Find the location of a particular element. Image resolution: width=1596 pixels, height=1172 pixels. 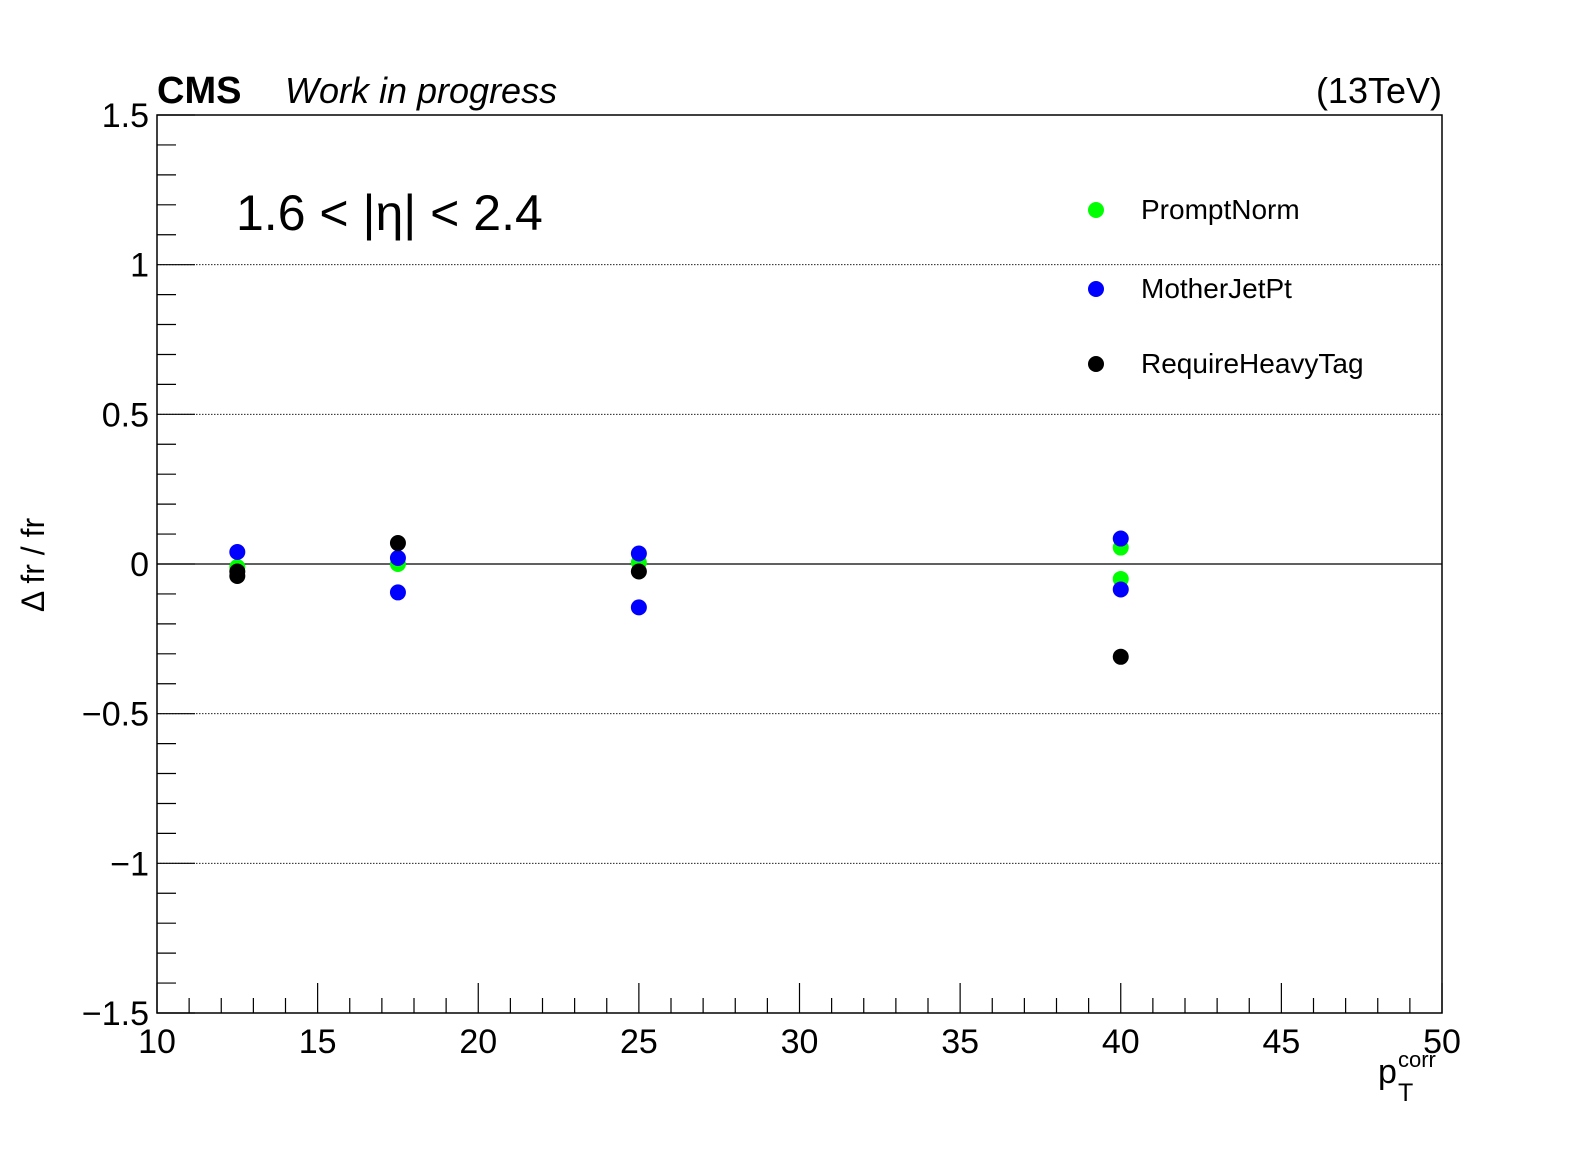

status-label: Work in progress is located at coordinates (421, 90).